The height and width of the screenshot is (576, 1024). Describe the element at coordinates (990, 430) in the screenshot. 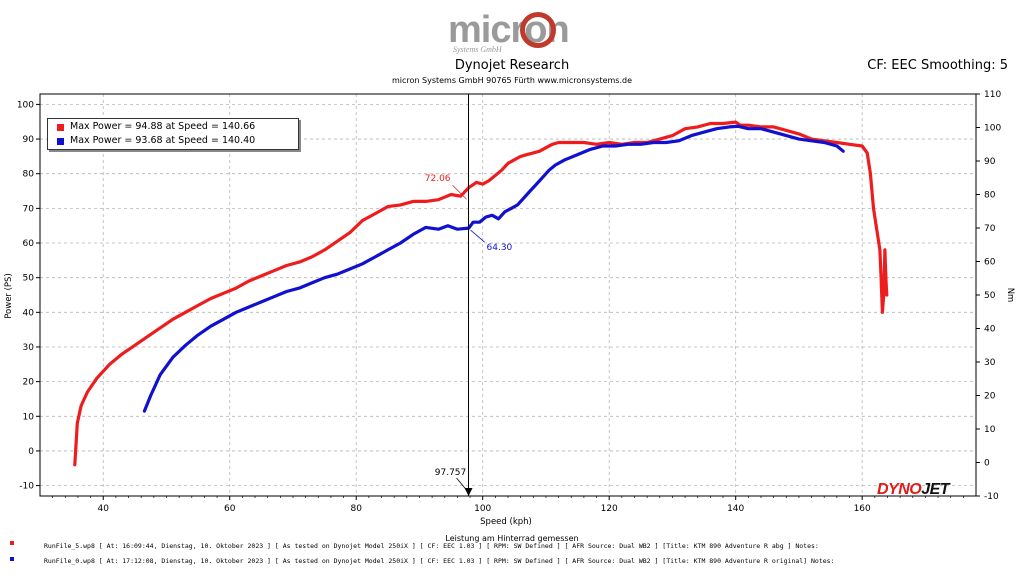

I see `y-right-tick-label: 10` at that location.